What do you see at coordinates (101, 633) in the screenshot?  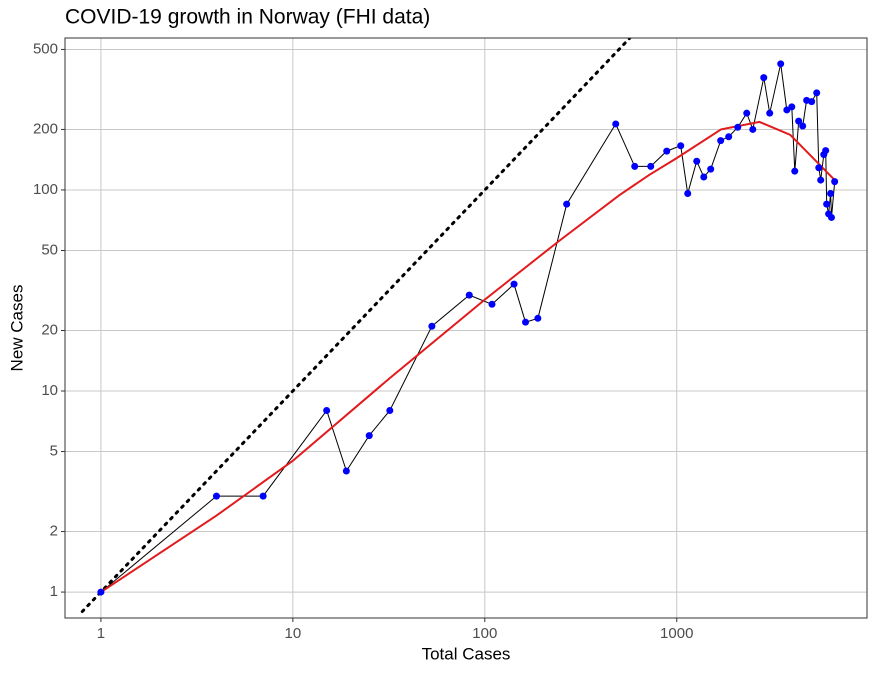 I see `x-tick-label: 1` at bounding box center [101, 633].